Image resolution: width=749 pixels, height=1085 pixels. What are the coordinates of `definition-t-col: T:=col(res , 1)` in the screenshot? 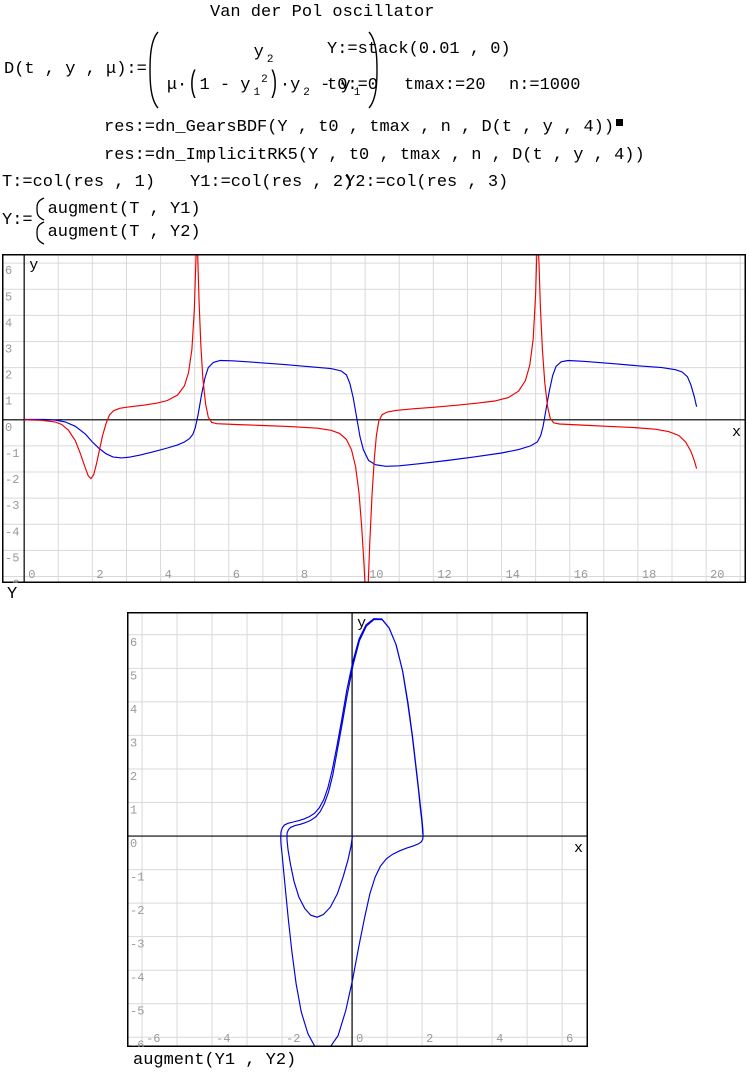 It's located at (79, 182).